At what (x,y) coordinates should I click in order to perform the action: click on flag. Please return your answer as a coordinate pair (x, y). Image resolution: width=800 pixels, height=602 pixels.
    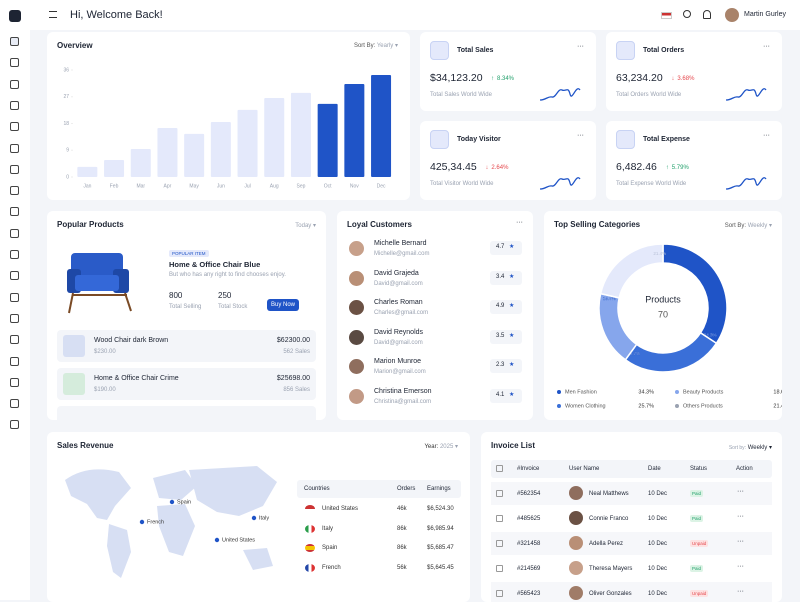
    Looking at the image, I should click on (666, 15).